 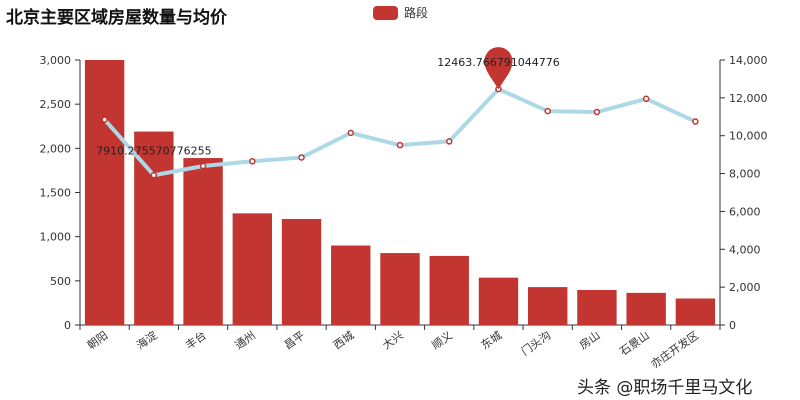 I want to click on y-right-tick-label: 6,000, so click(x=745, y=211).